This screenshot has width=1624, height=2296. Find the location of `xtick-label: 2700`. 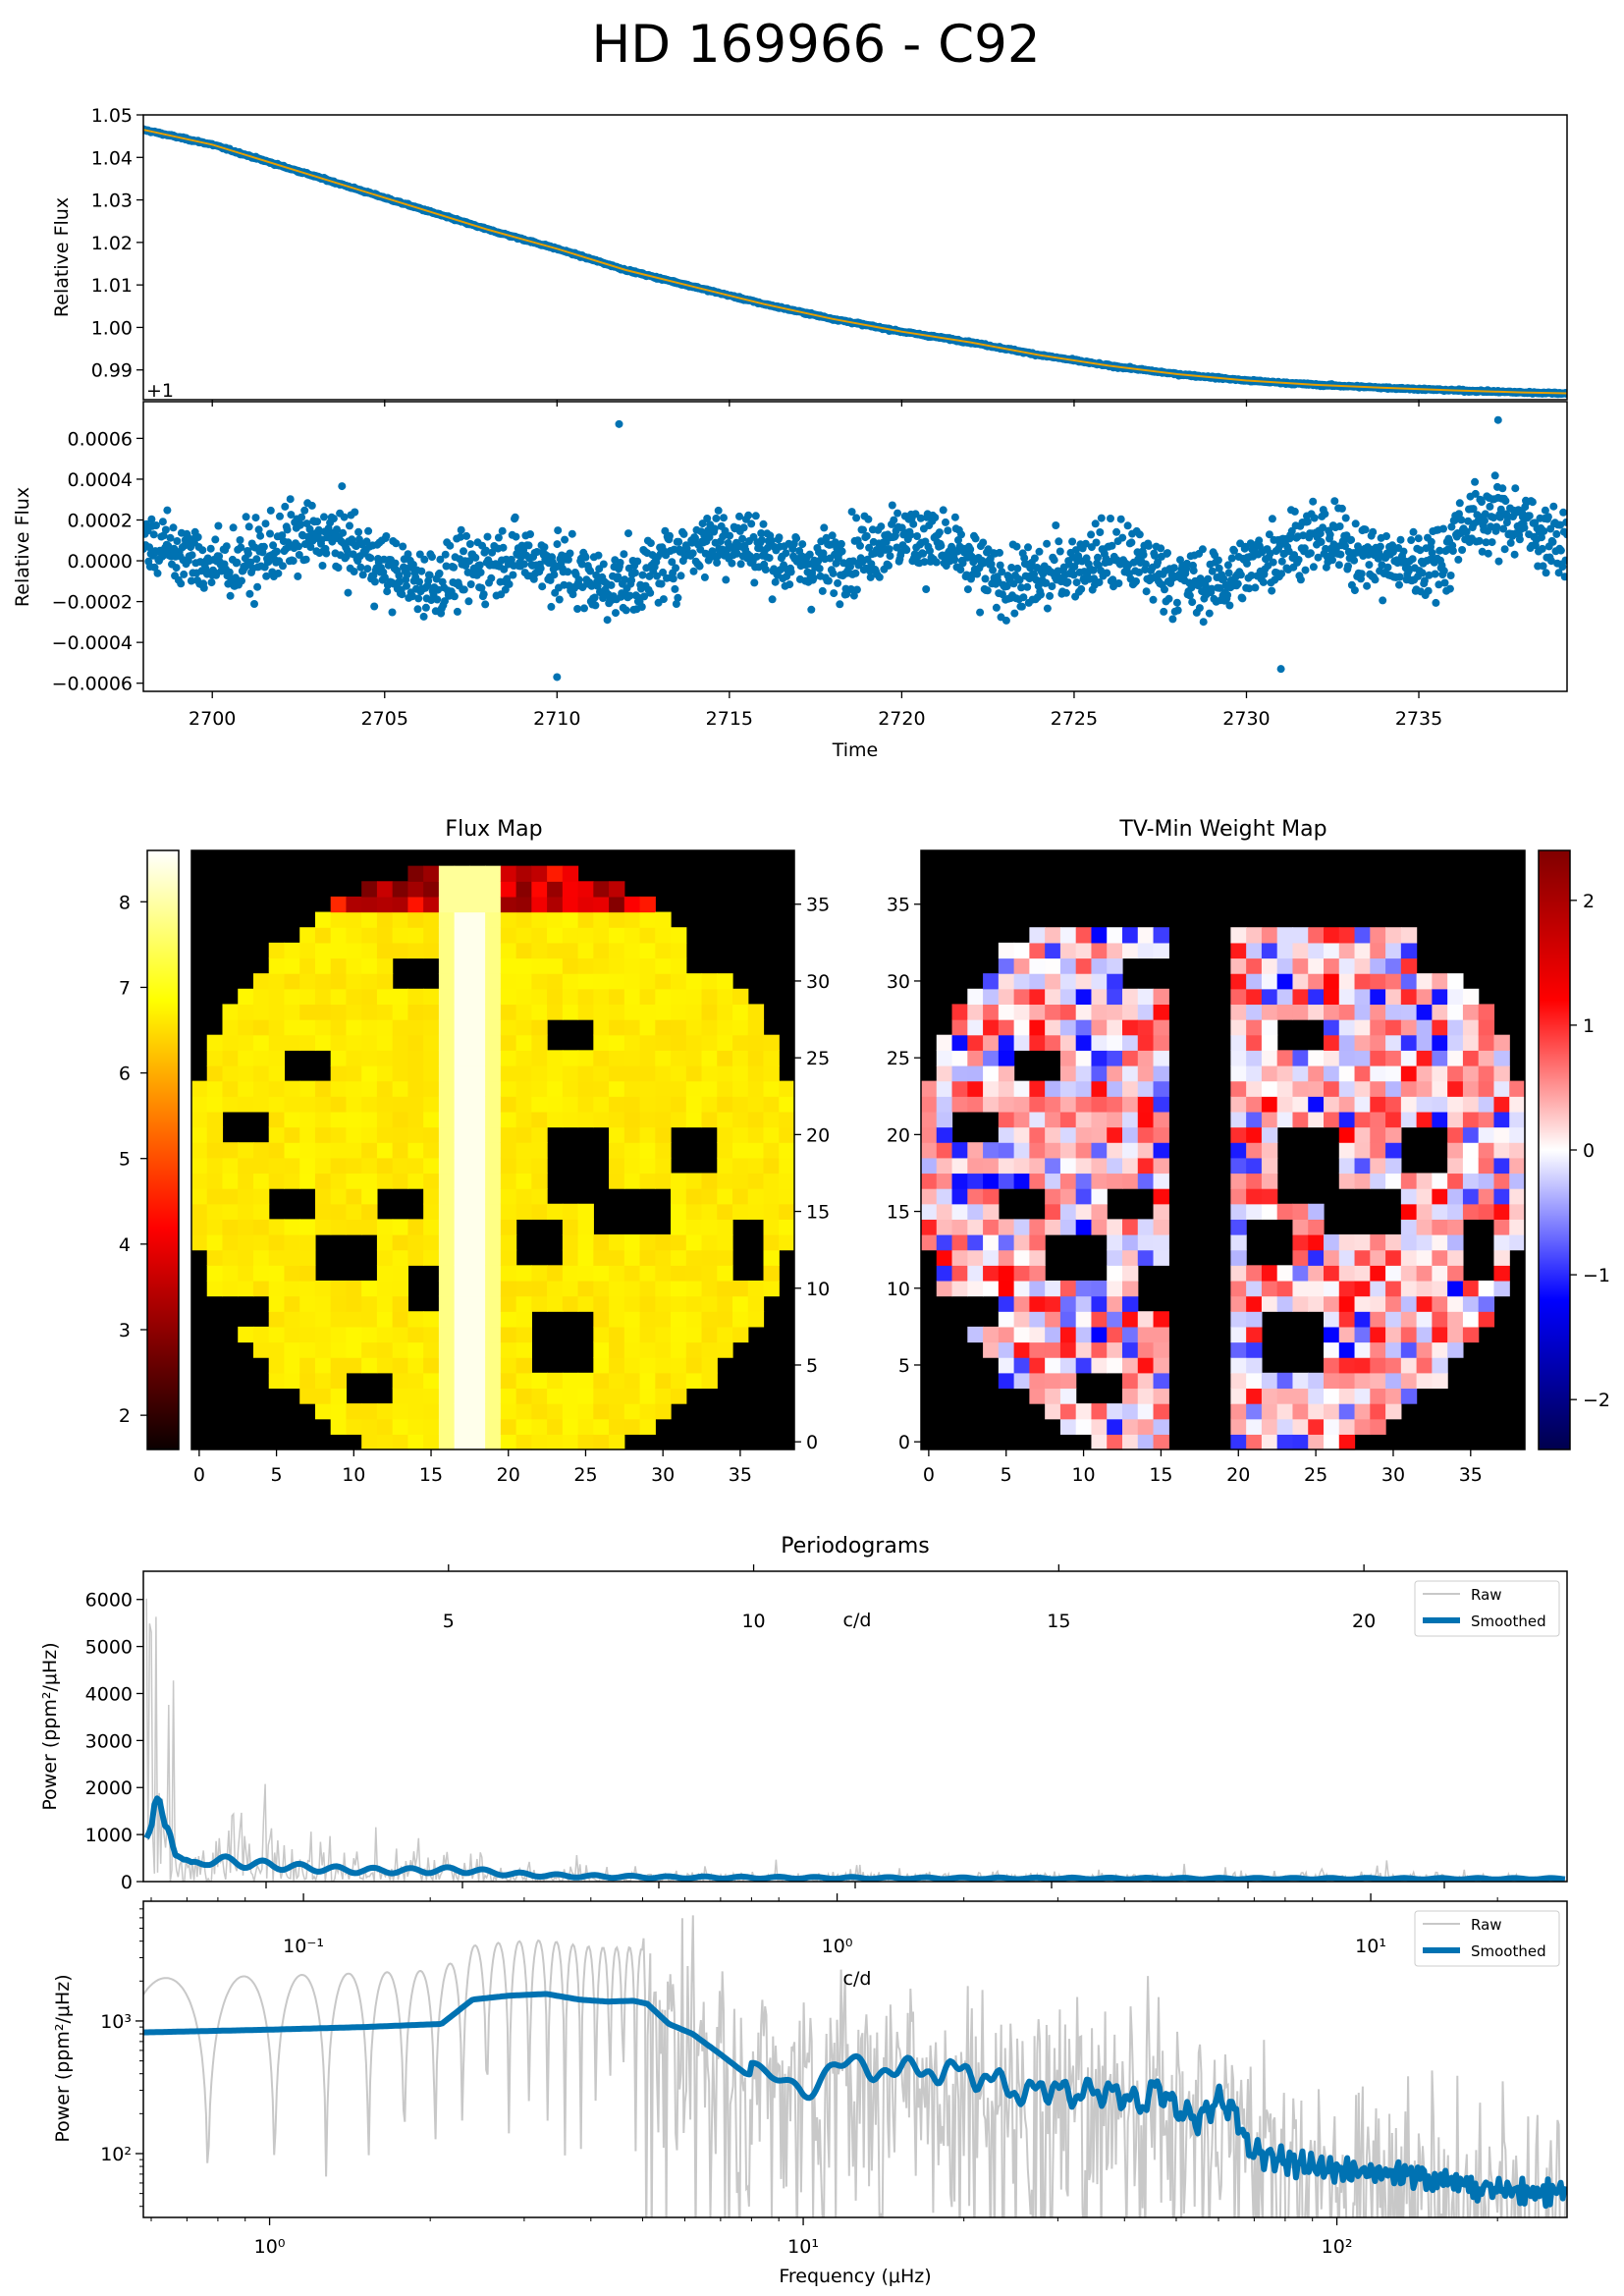

xtick-label: 2700 is located at coordinates (212, 719).